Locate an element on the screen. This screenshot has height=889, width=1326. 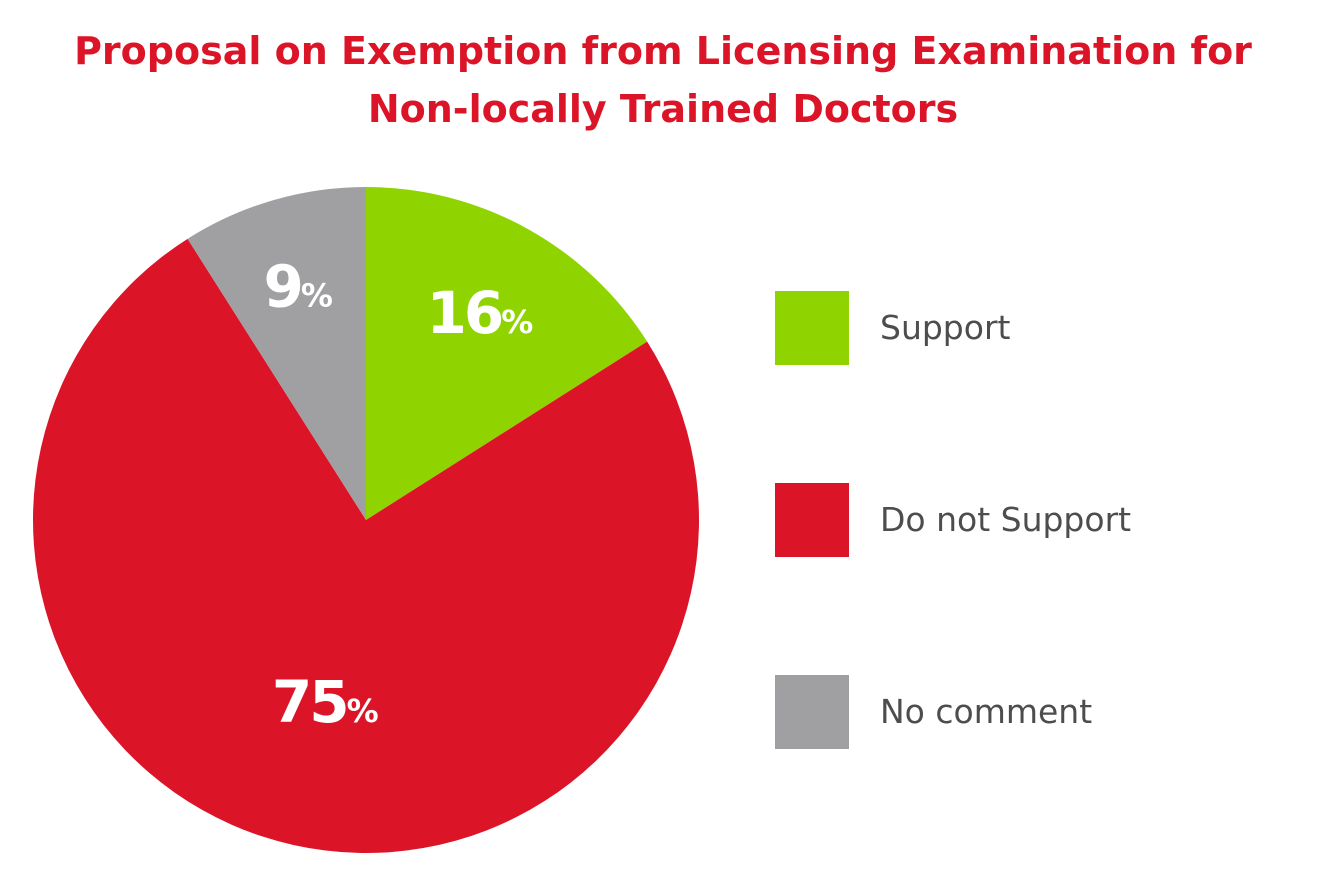
pie-value-number-do-not-support: 75 is located at coordinates (309, 702).